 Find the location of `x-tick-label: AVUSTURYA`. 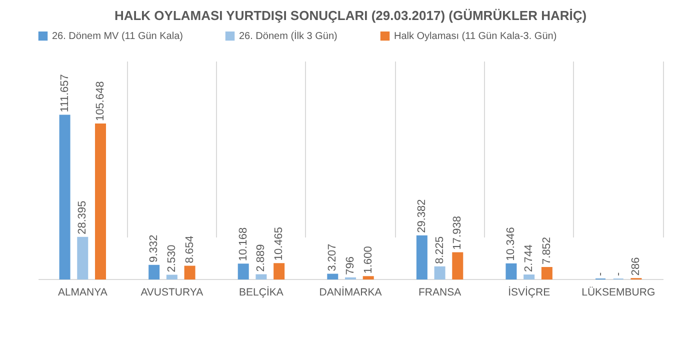

x-tick-label: AVUSTURYA is located at coordinates (172, 292).